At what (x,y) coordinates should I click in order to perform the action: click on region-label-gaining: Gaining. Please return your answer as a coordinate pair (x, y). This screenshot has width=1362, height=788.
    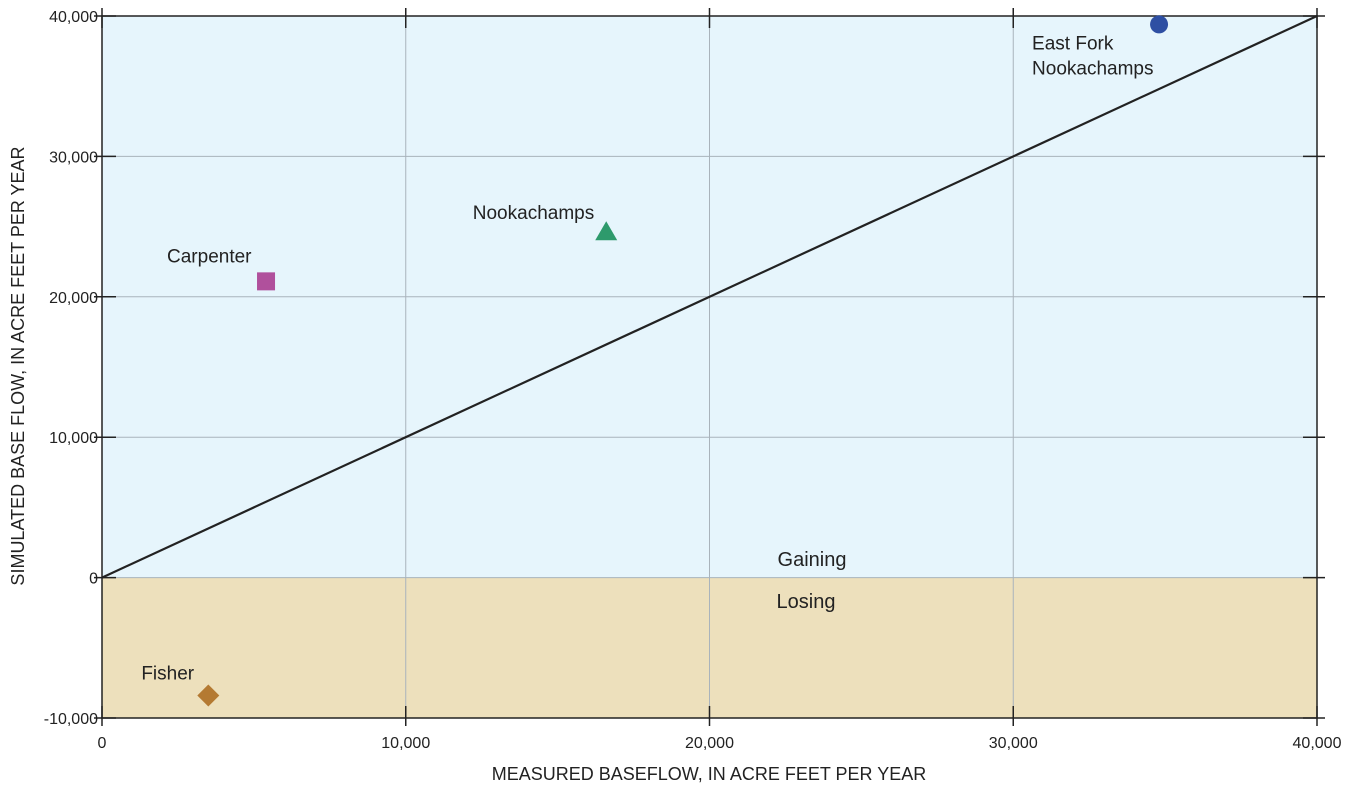
    Looking at the image, I should click on (812, 560).